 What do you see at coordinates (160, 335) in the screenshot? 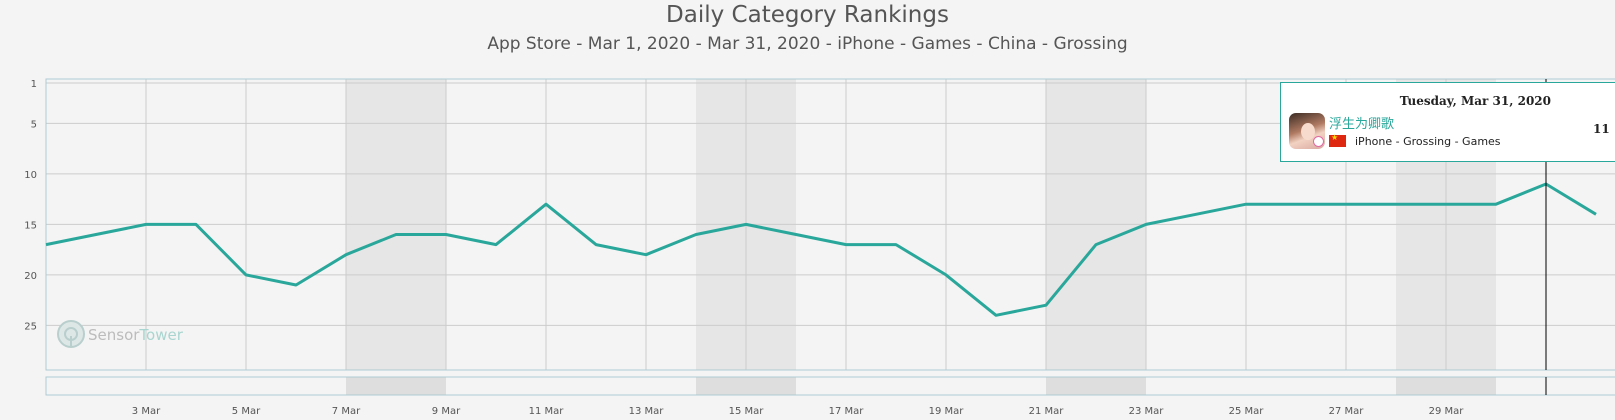
I see `watermark-tower: Tower` at bounding box center [160, 335].